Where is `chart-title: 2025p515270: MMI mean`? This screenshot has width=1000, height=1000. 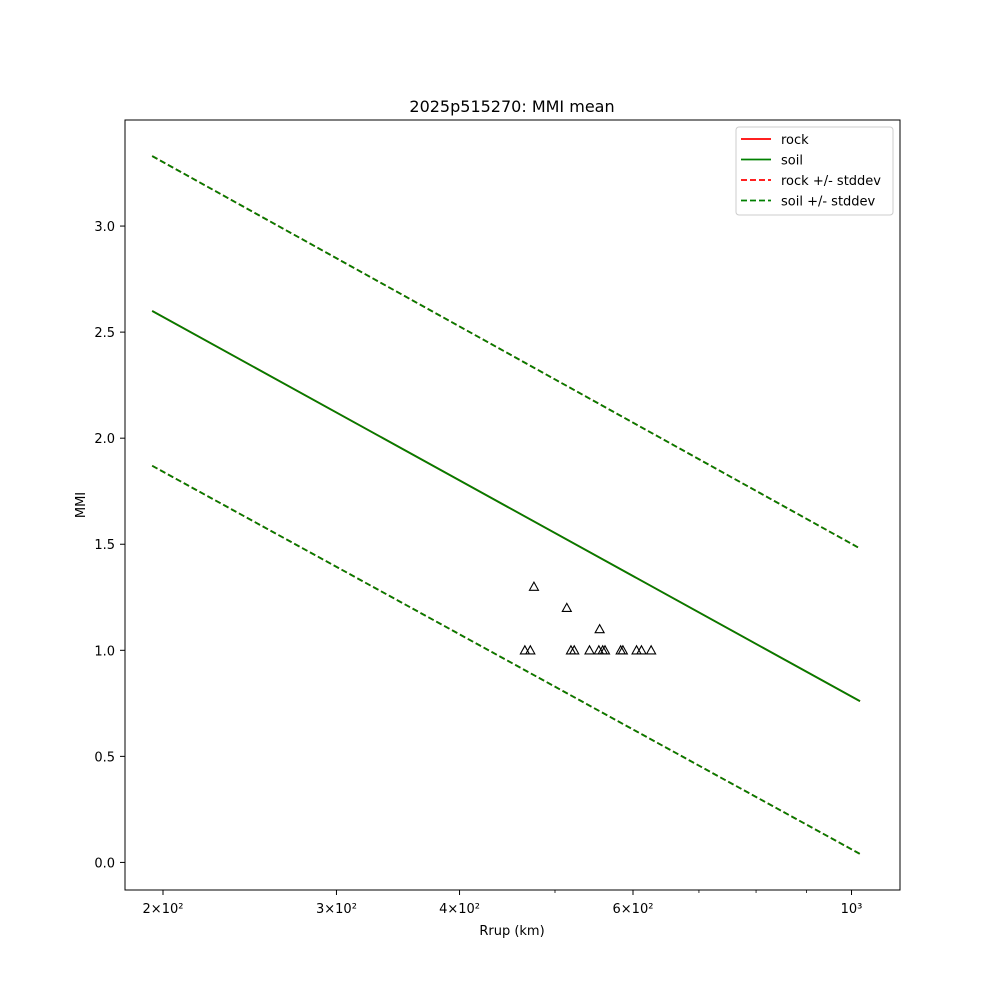
chart-title: 2025p515270: MMI mean is located at coordinates (511, 106).